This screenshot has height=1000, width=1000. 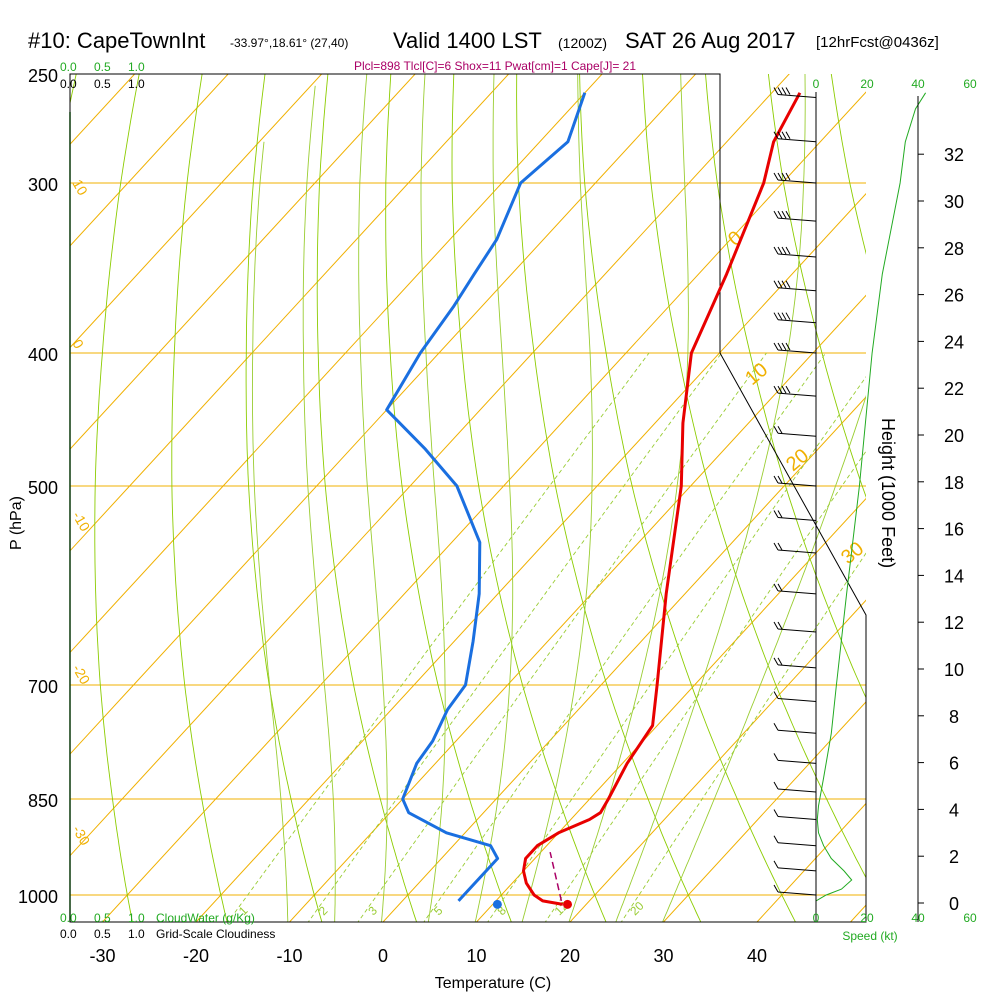 I want to click on mixing-ratio-label: 20, so click(x=637, y=909).